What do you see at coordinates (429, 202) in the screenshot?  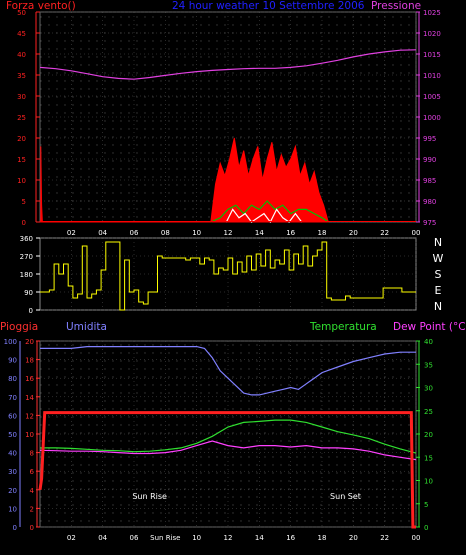 I see `pressure-tick-label: 980` at bounding box center [429, 202].